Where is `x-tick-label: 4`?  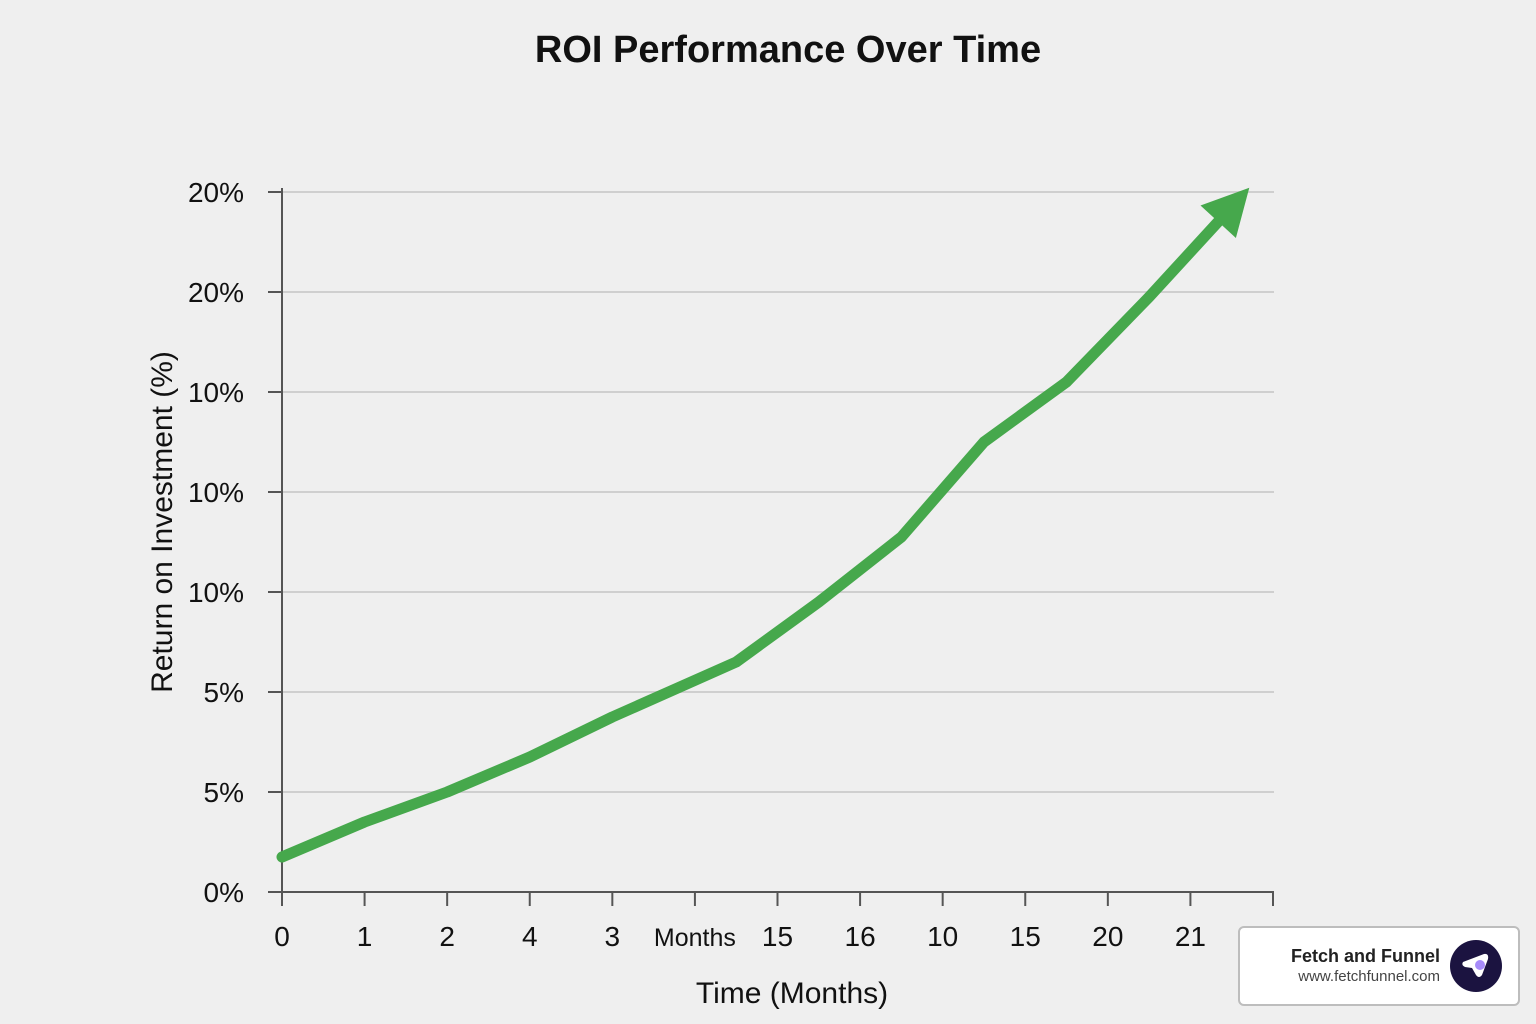
x-tick-label: 4 is located at coordinates (530, 936).